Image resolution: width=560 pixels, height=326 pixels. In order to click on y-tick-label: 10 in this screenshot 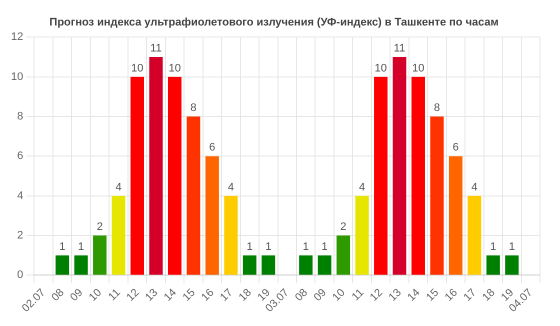, I will do `click(17, 76)`.